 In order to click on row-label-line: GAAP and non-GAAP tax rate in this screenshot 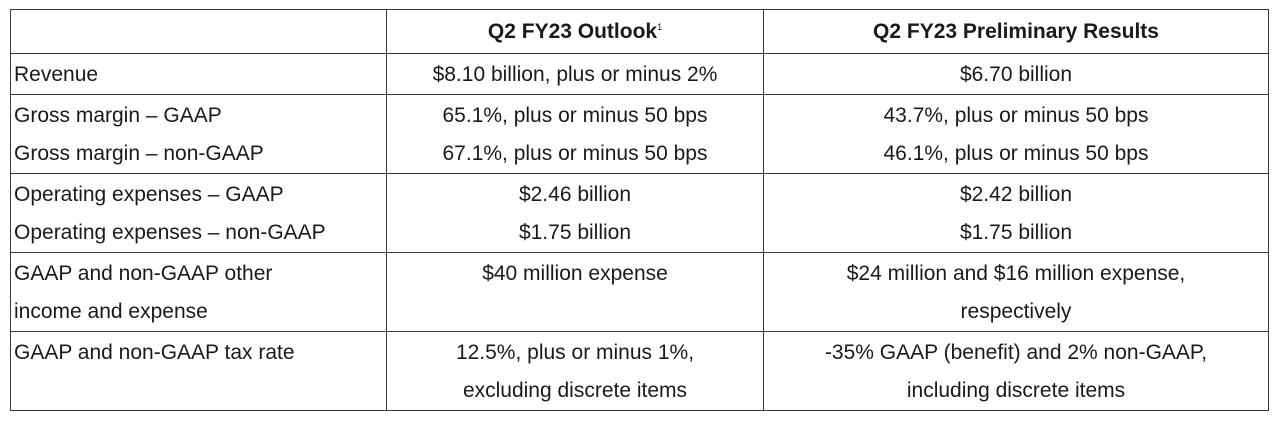, I will do `click(154, 352)`.